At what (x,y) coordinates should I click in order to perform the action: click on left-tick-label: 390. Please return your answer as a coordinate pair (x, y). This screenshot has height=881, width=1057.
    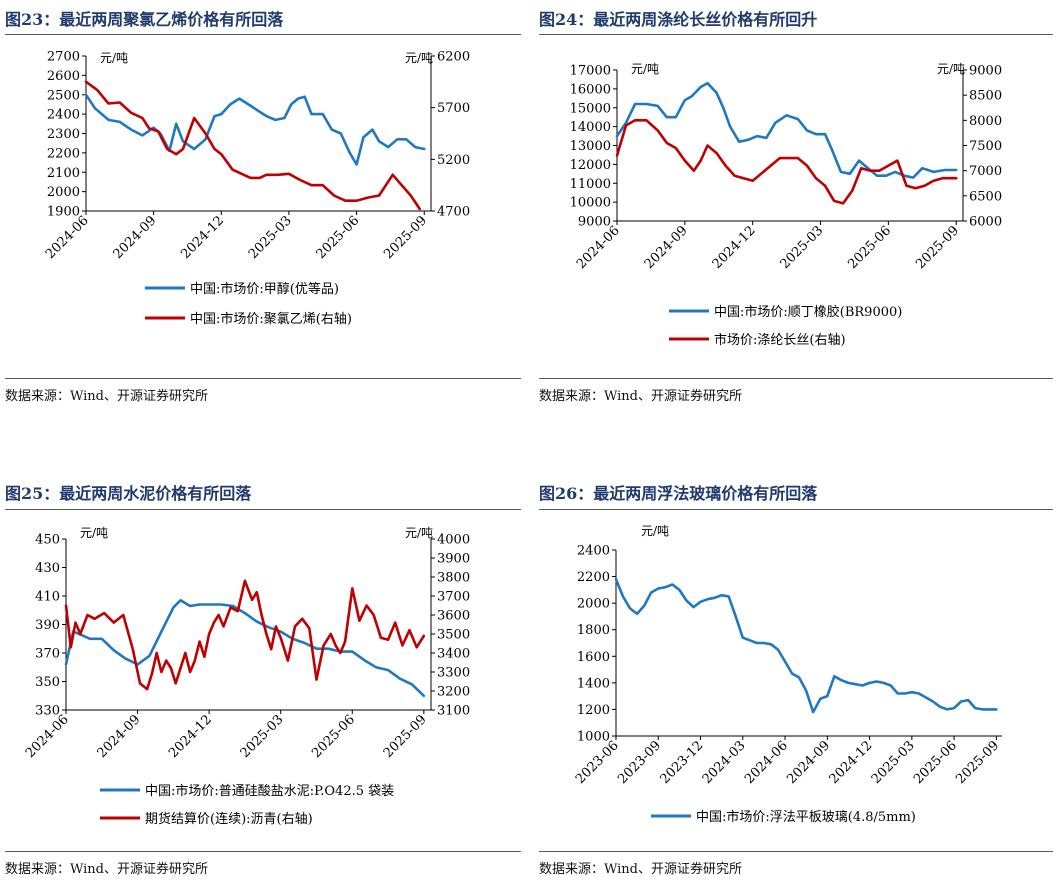
    Looking at the image, I should click on (47, 625).